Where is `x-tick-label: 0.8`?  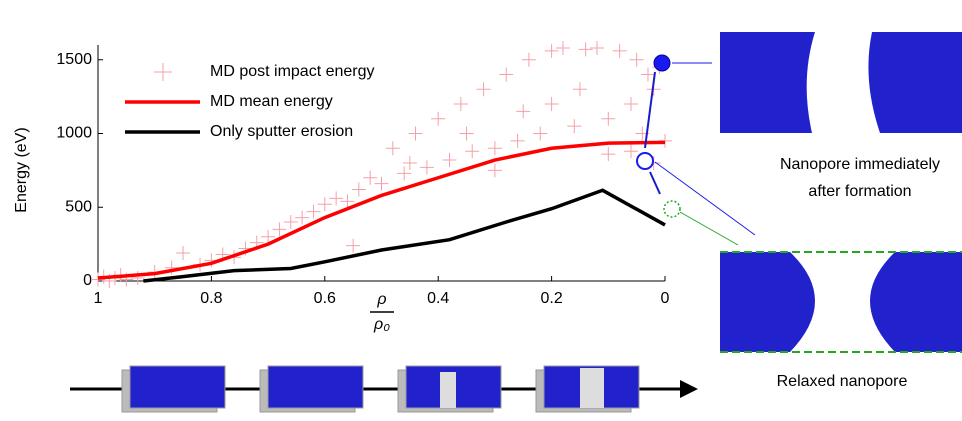
x-tick-label: 0.8 is located at coordinates (211, 298).